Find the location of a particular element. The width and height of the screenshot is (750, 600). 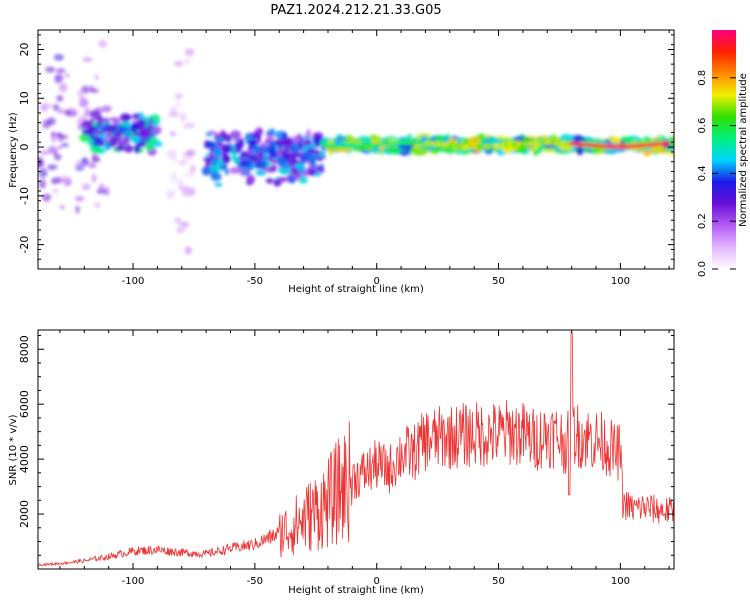

y-tick-label: 2000 is located at coordinates (24, 514).